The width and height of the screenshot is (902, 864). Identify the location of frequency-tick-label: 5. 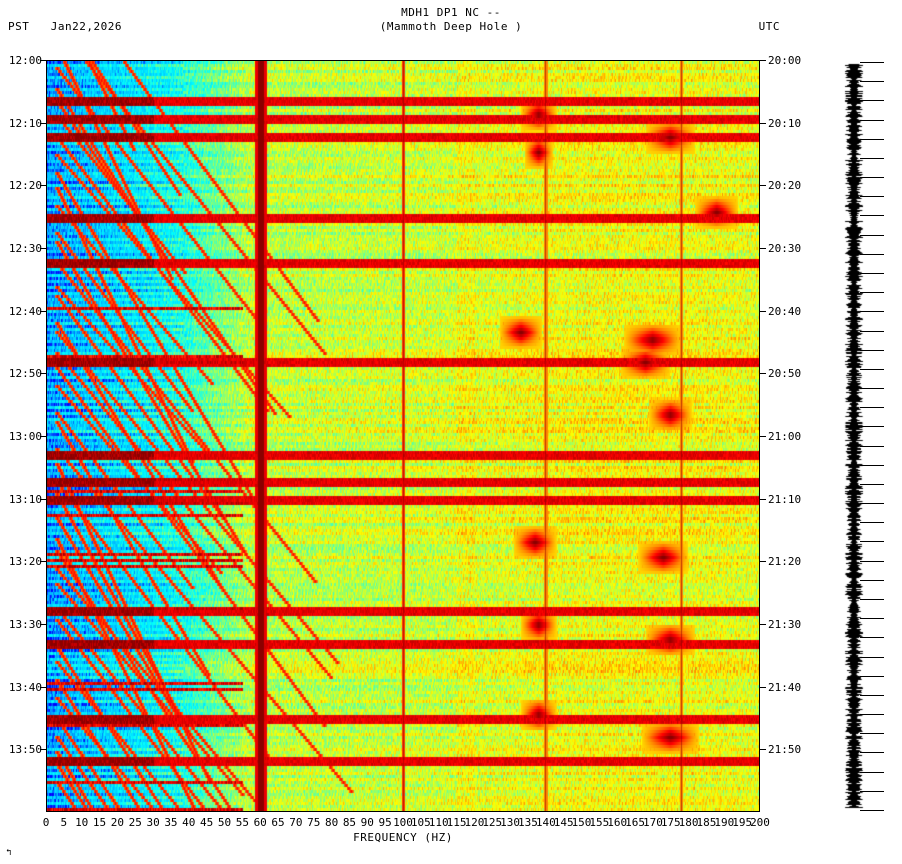
(64, 822).